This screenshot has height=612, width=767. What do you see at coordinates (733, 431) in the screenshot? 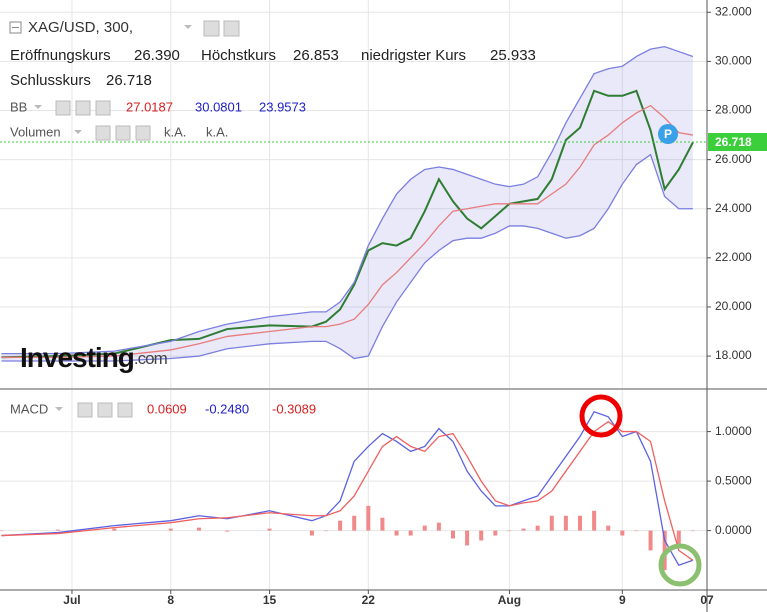
I see `y-tick-label: 1.0000` at bounding box center [733, 431].